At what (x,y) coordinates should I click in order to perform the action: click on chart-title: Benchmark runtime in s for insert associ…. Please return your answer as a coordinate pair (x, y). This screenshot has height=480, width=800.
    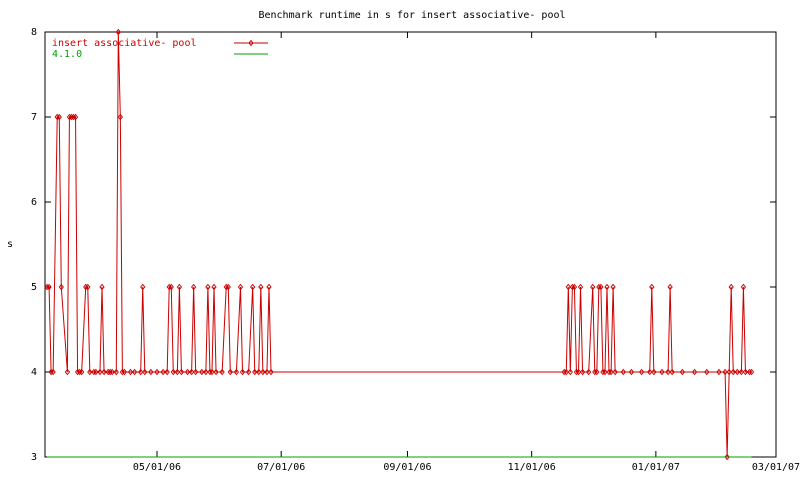
    Looking at the image, I should click on (411, 15).